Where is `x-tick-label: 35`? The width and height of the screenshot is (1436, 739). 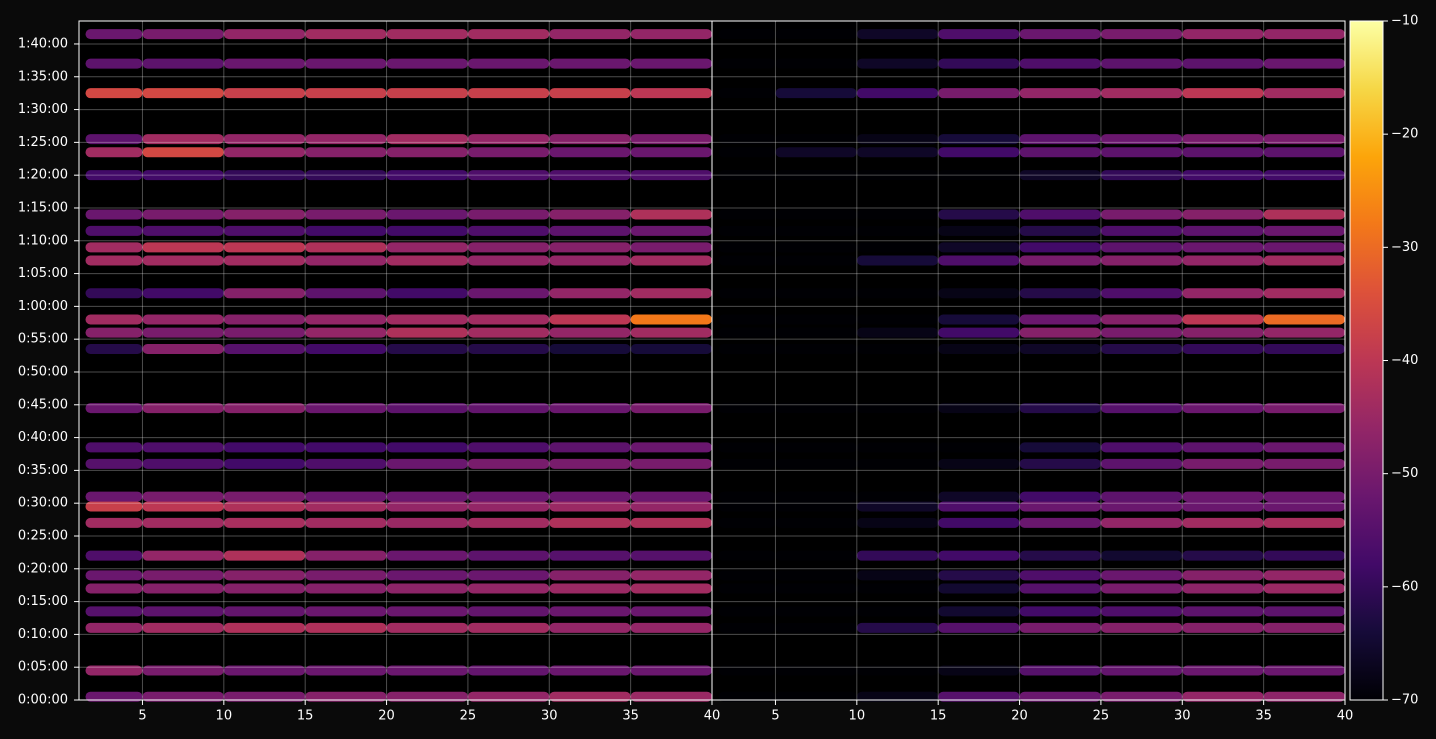 x-tick-label: 35 is located at coordinates (1263, 716).